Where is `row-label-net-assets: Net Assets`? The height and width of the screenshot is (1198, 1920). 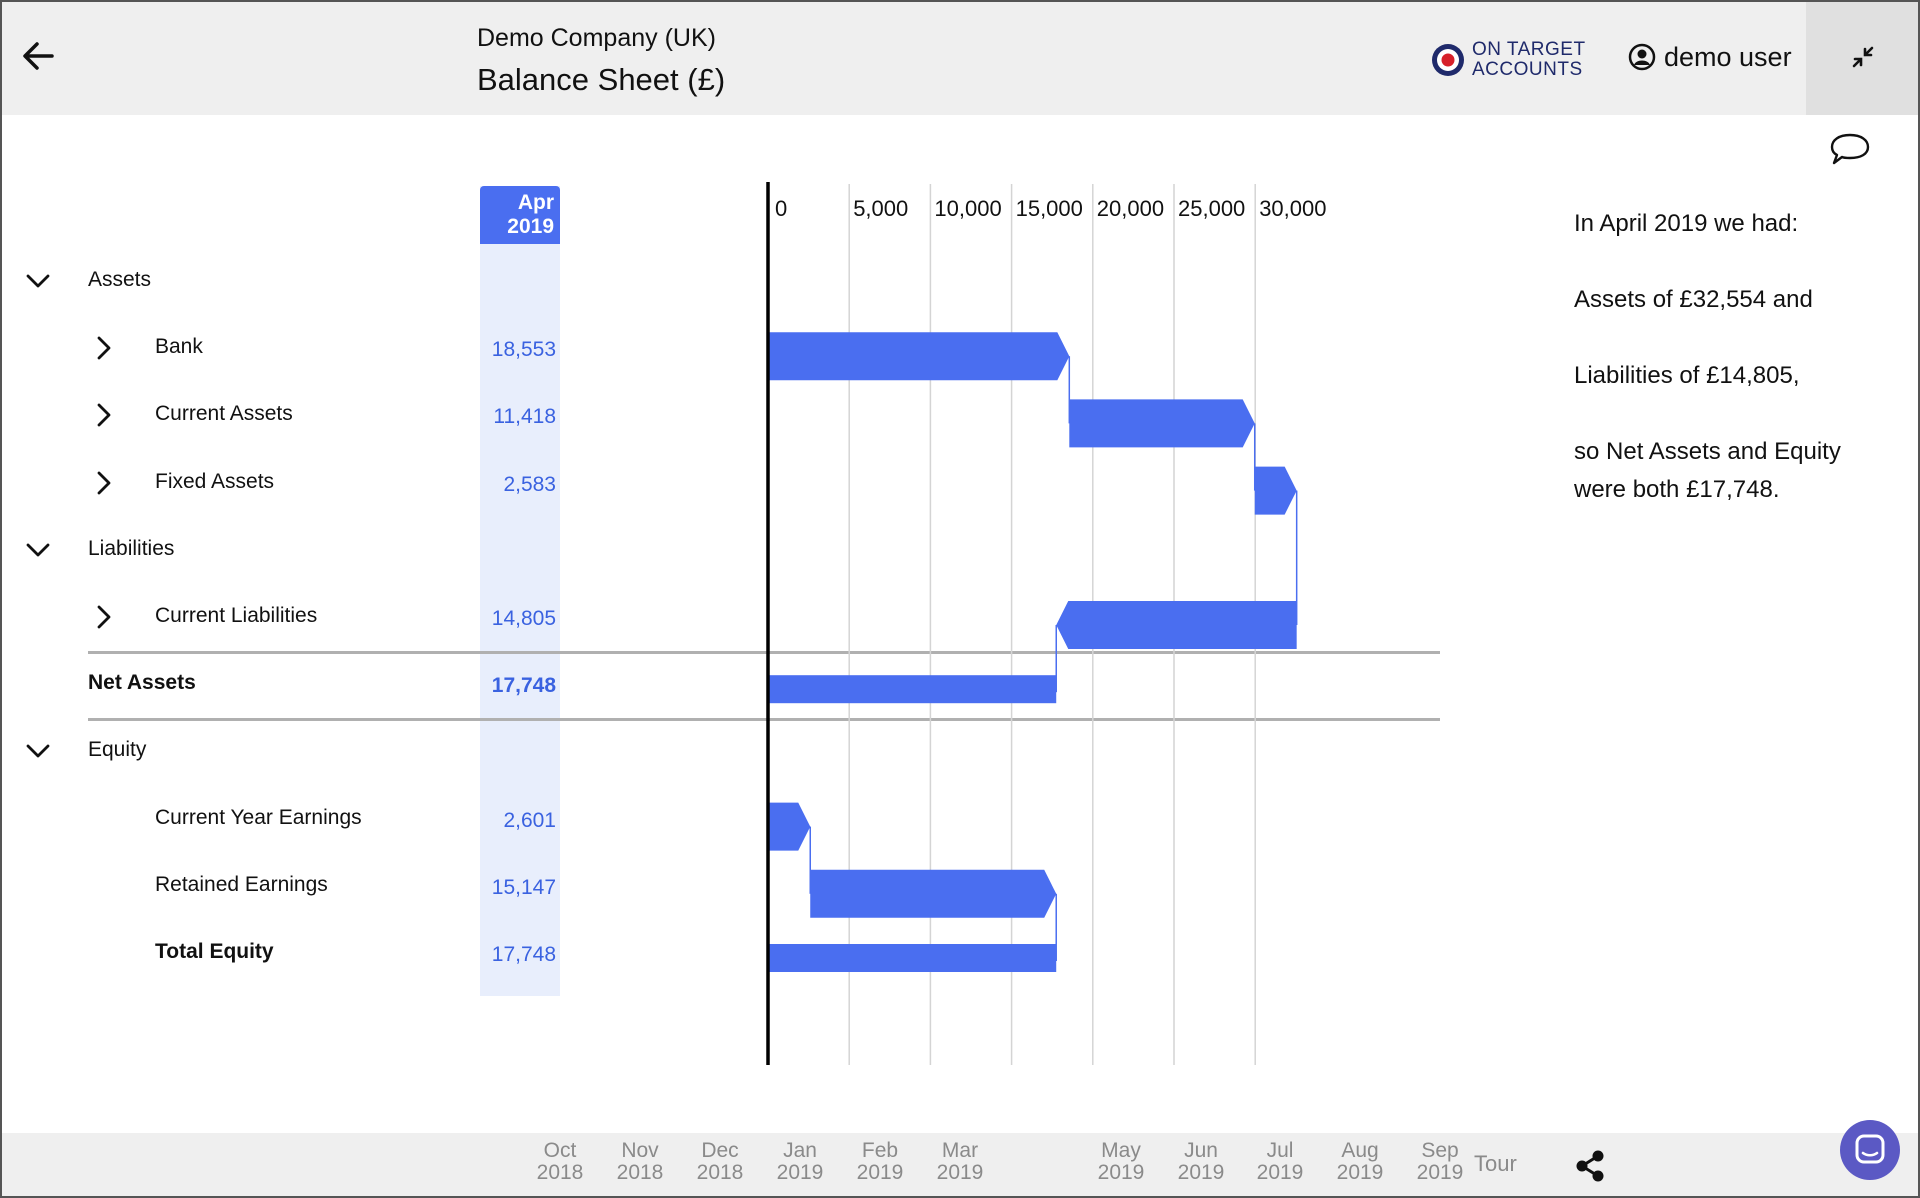 row-label-net-assets: Net Assets is located at coordinates (142, 683).